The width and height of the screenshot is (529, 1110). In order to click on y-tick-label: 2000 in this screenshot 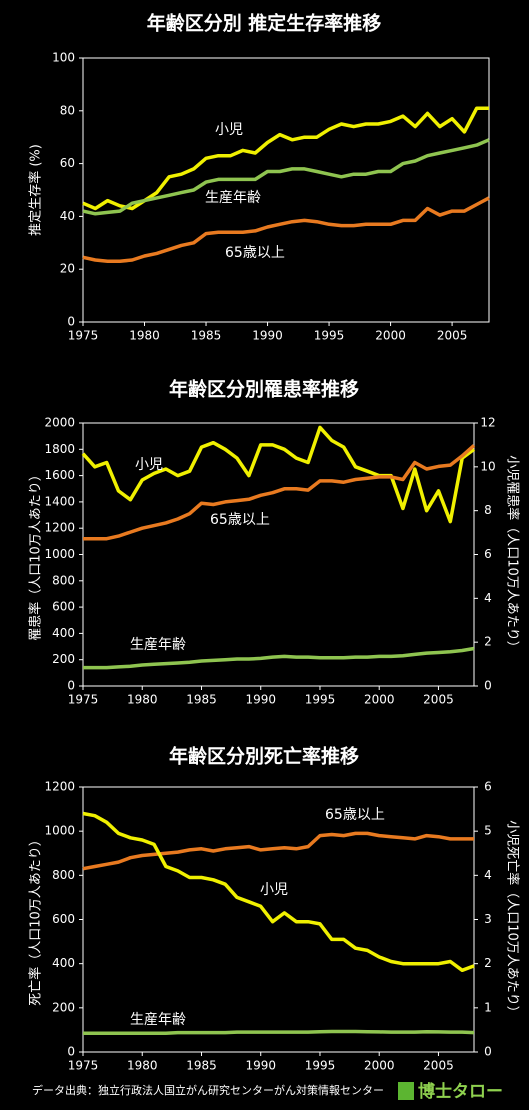, I will do `click(59, 423)`.